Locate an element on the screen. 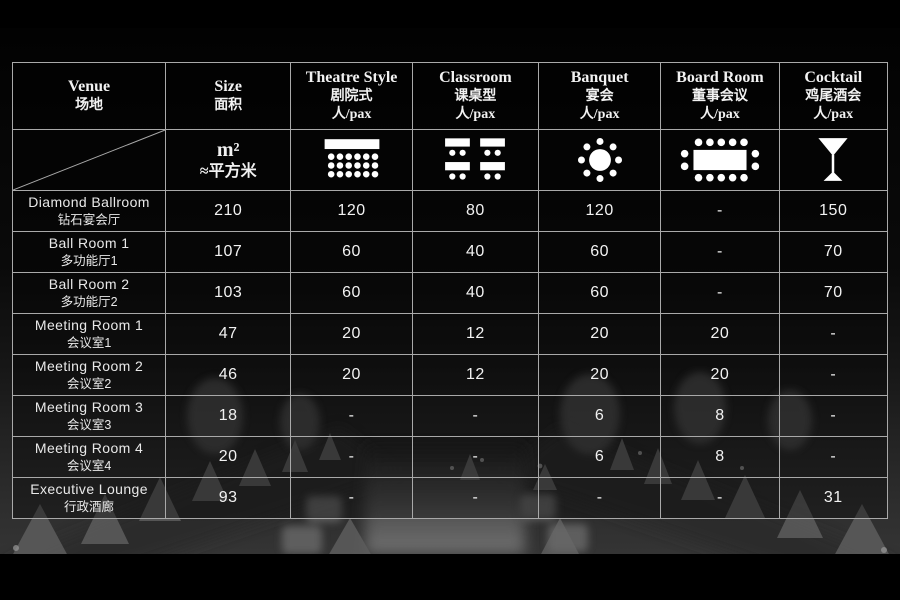 The width and height of the screenshot is (900, 600). venue-cell: Meeting Room 4 会议室4 is located at coordinates (89, 457).